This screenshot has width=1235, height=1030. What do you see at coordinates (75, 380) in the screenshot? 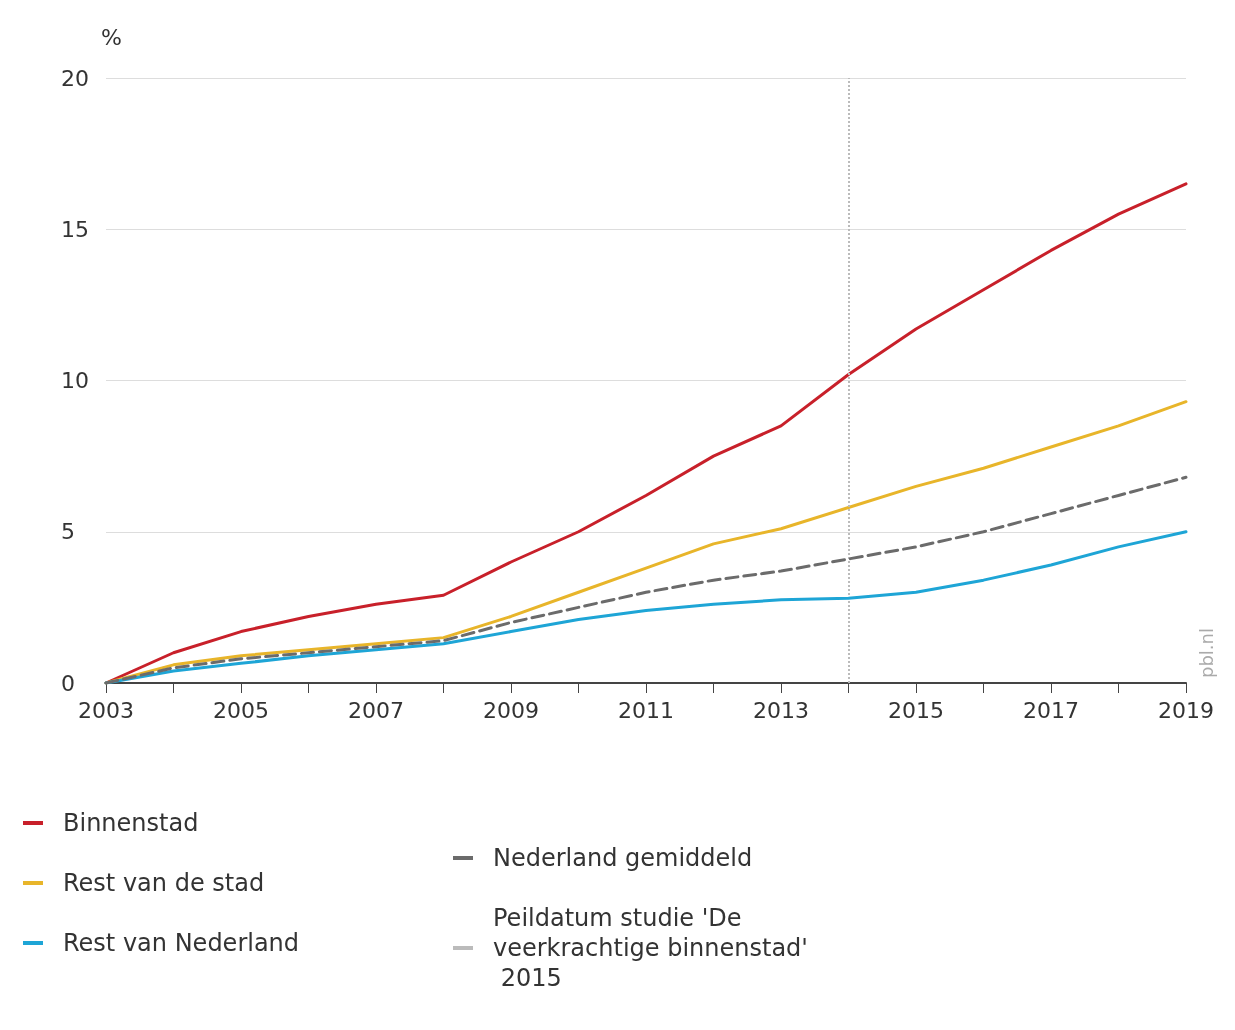
I see `y-tick-label: 10` at bounding box center [75, 380].